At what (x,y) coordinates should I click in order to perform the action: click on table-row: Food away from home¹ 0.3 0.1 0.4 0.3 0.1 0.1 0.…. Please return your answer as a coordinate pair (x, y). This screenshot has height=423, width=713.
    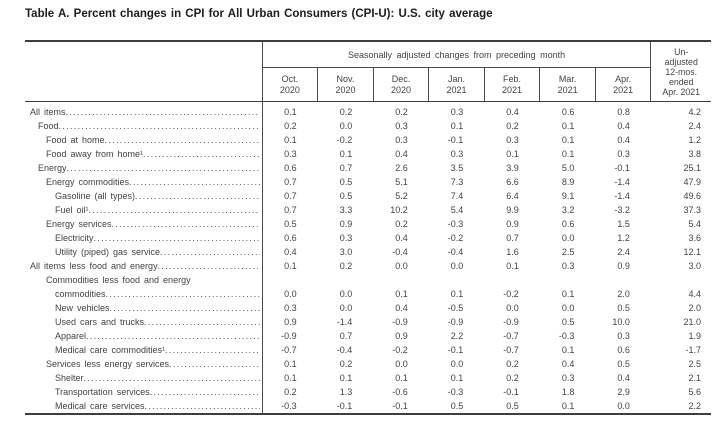
    Looking at the image, I should click on (368, 154).